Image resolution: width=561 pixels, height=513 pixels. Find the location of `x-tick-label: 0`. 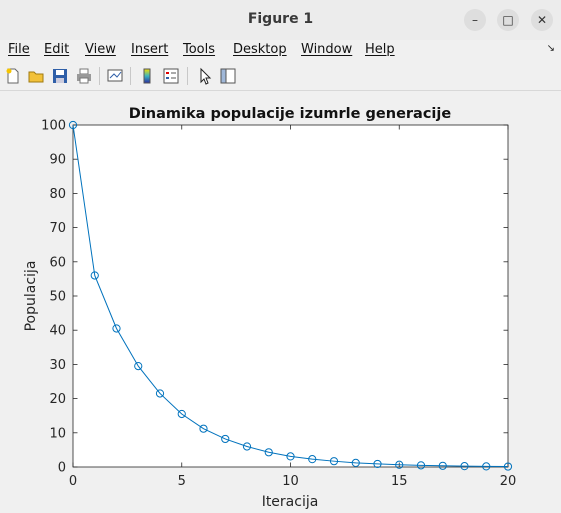

x-tick-label: 0 is located at coordinates (73, 481).